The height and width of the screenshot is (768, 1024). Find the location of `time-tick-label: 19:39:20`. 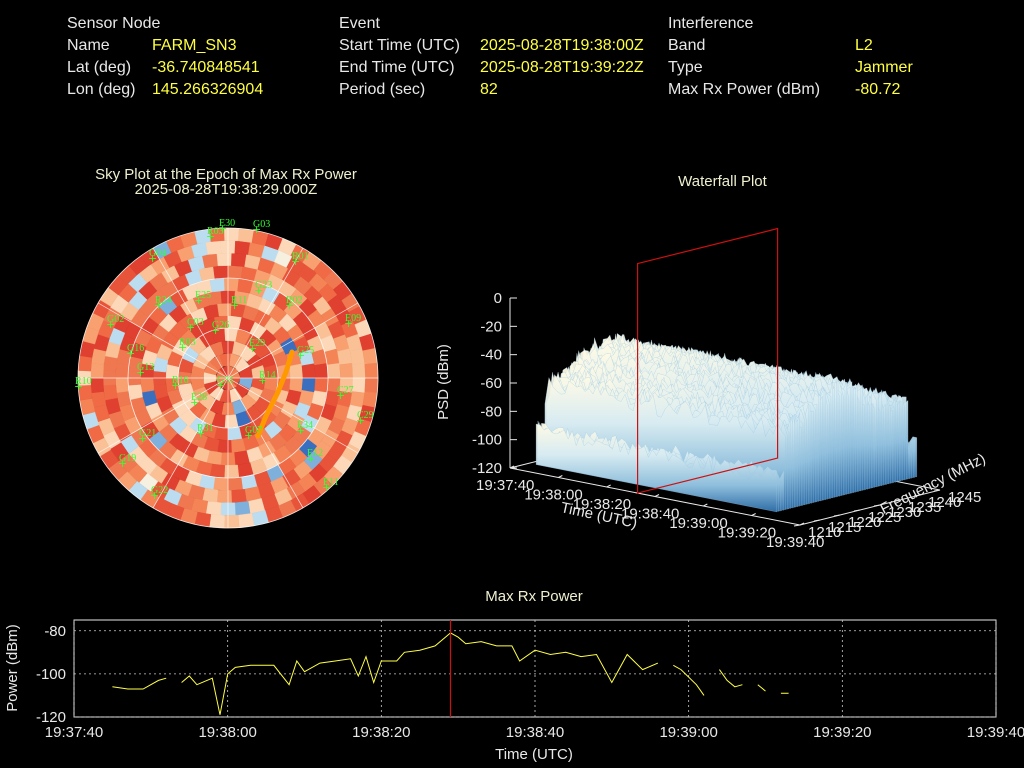

time-tick-label: 19:39:20 is located at coordinates (747, 533).